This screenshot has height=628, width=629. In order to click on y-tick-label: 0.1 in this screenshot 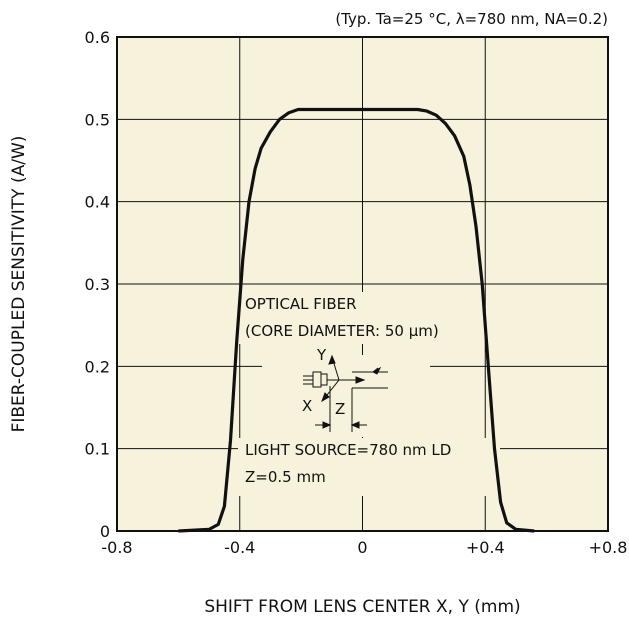, I will do `click(97, 449)`.